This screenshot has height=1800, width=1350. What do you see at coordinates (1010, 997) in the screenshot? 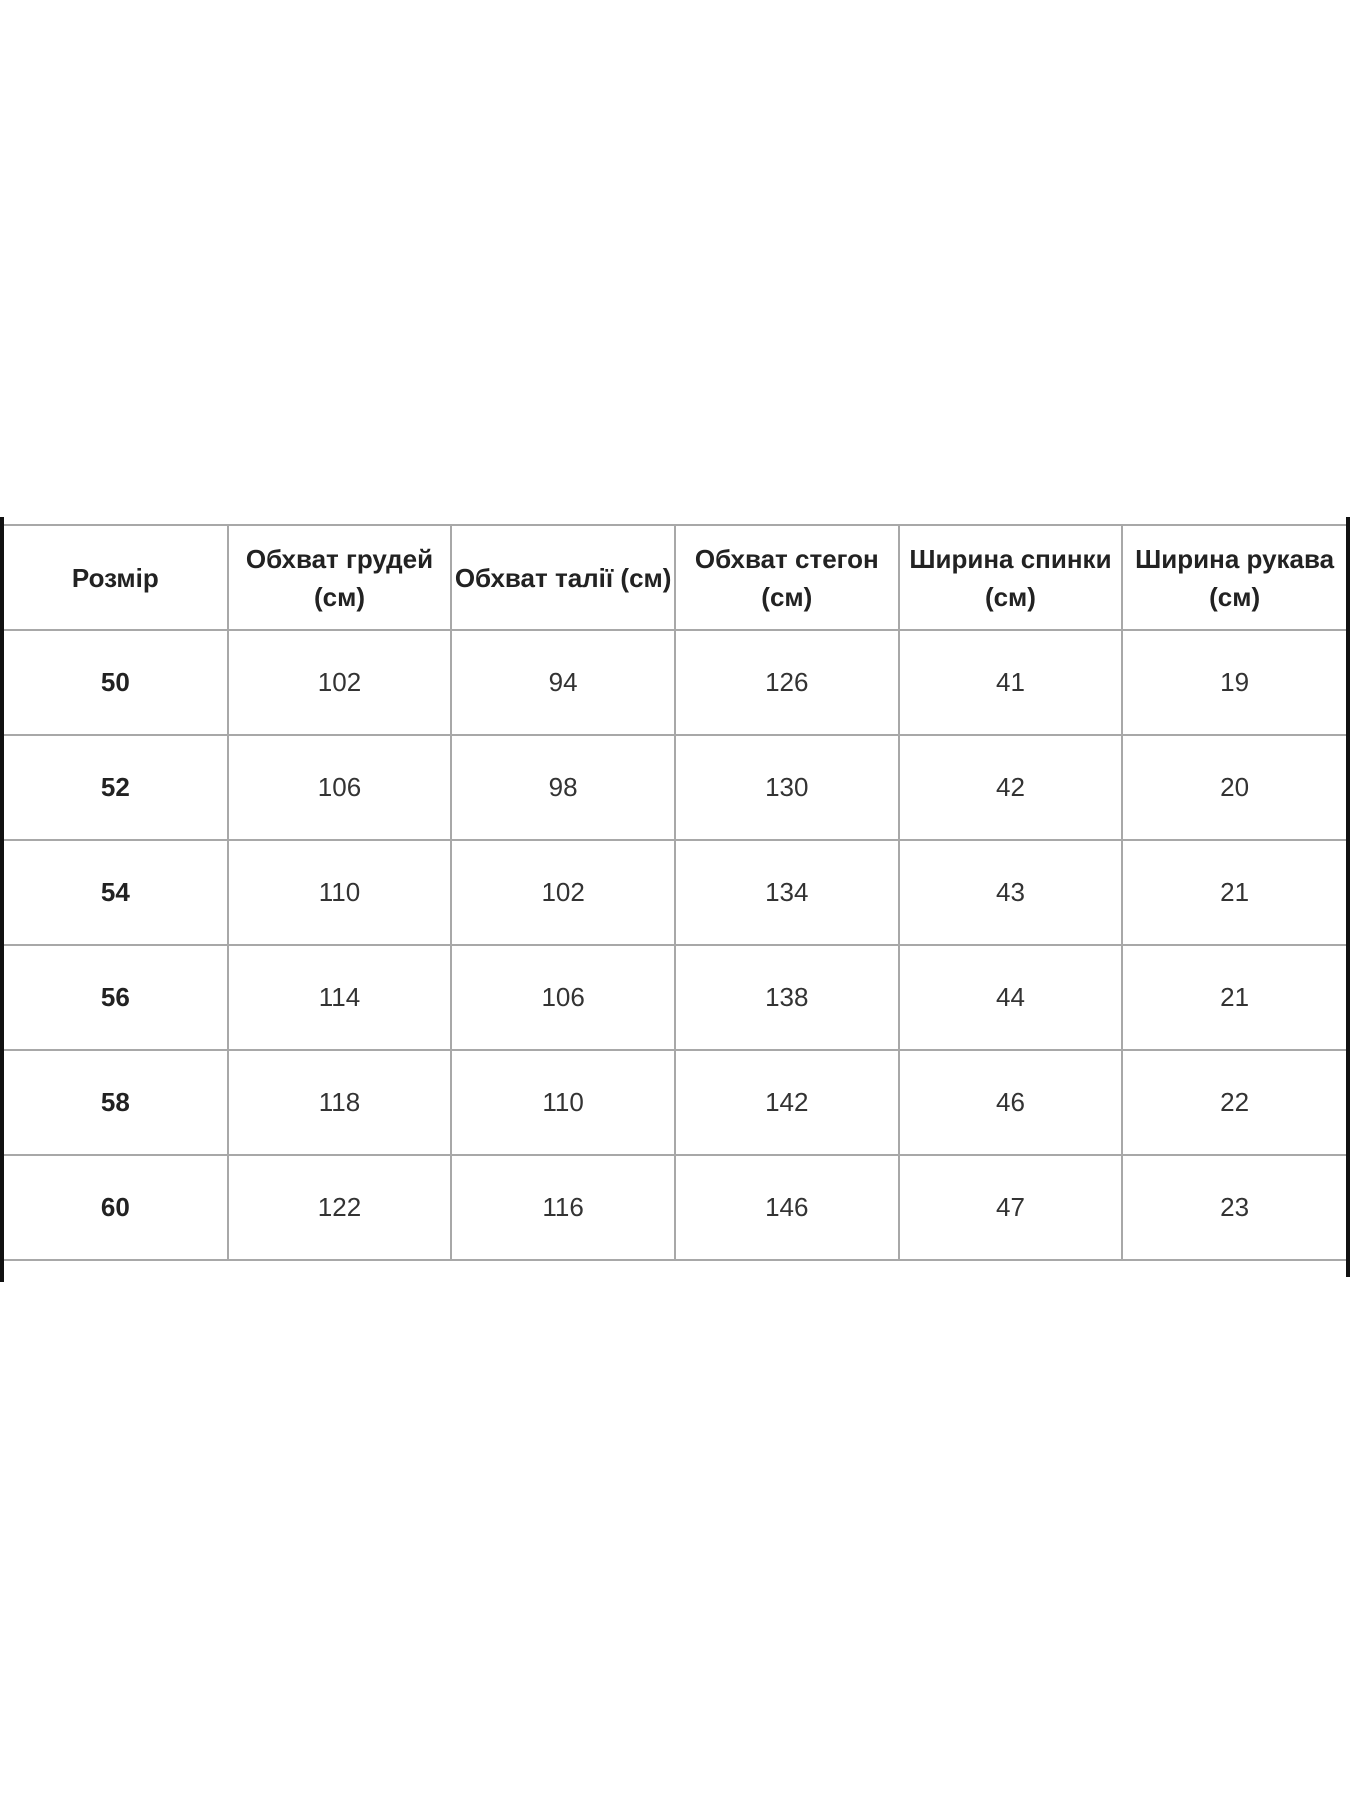
I see `measurement-cell: 44` at bounding box center [1010, 997].